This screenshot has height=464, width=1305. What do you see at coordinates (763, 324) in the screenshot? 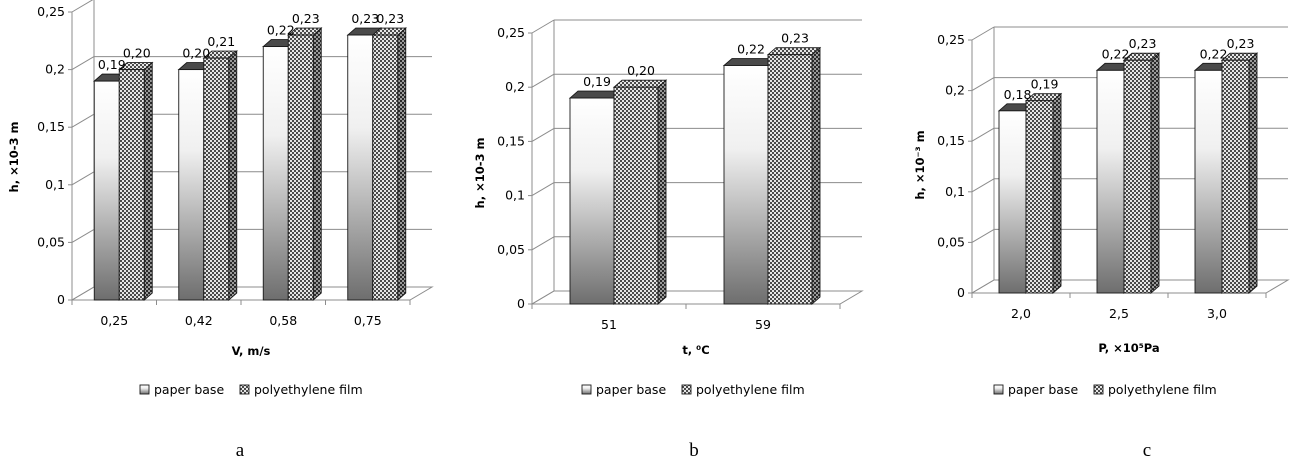
I see `x-tick-label: 59` at bounding box center [763, 324].